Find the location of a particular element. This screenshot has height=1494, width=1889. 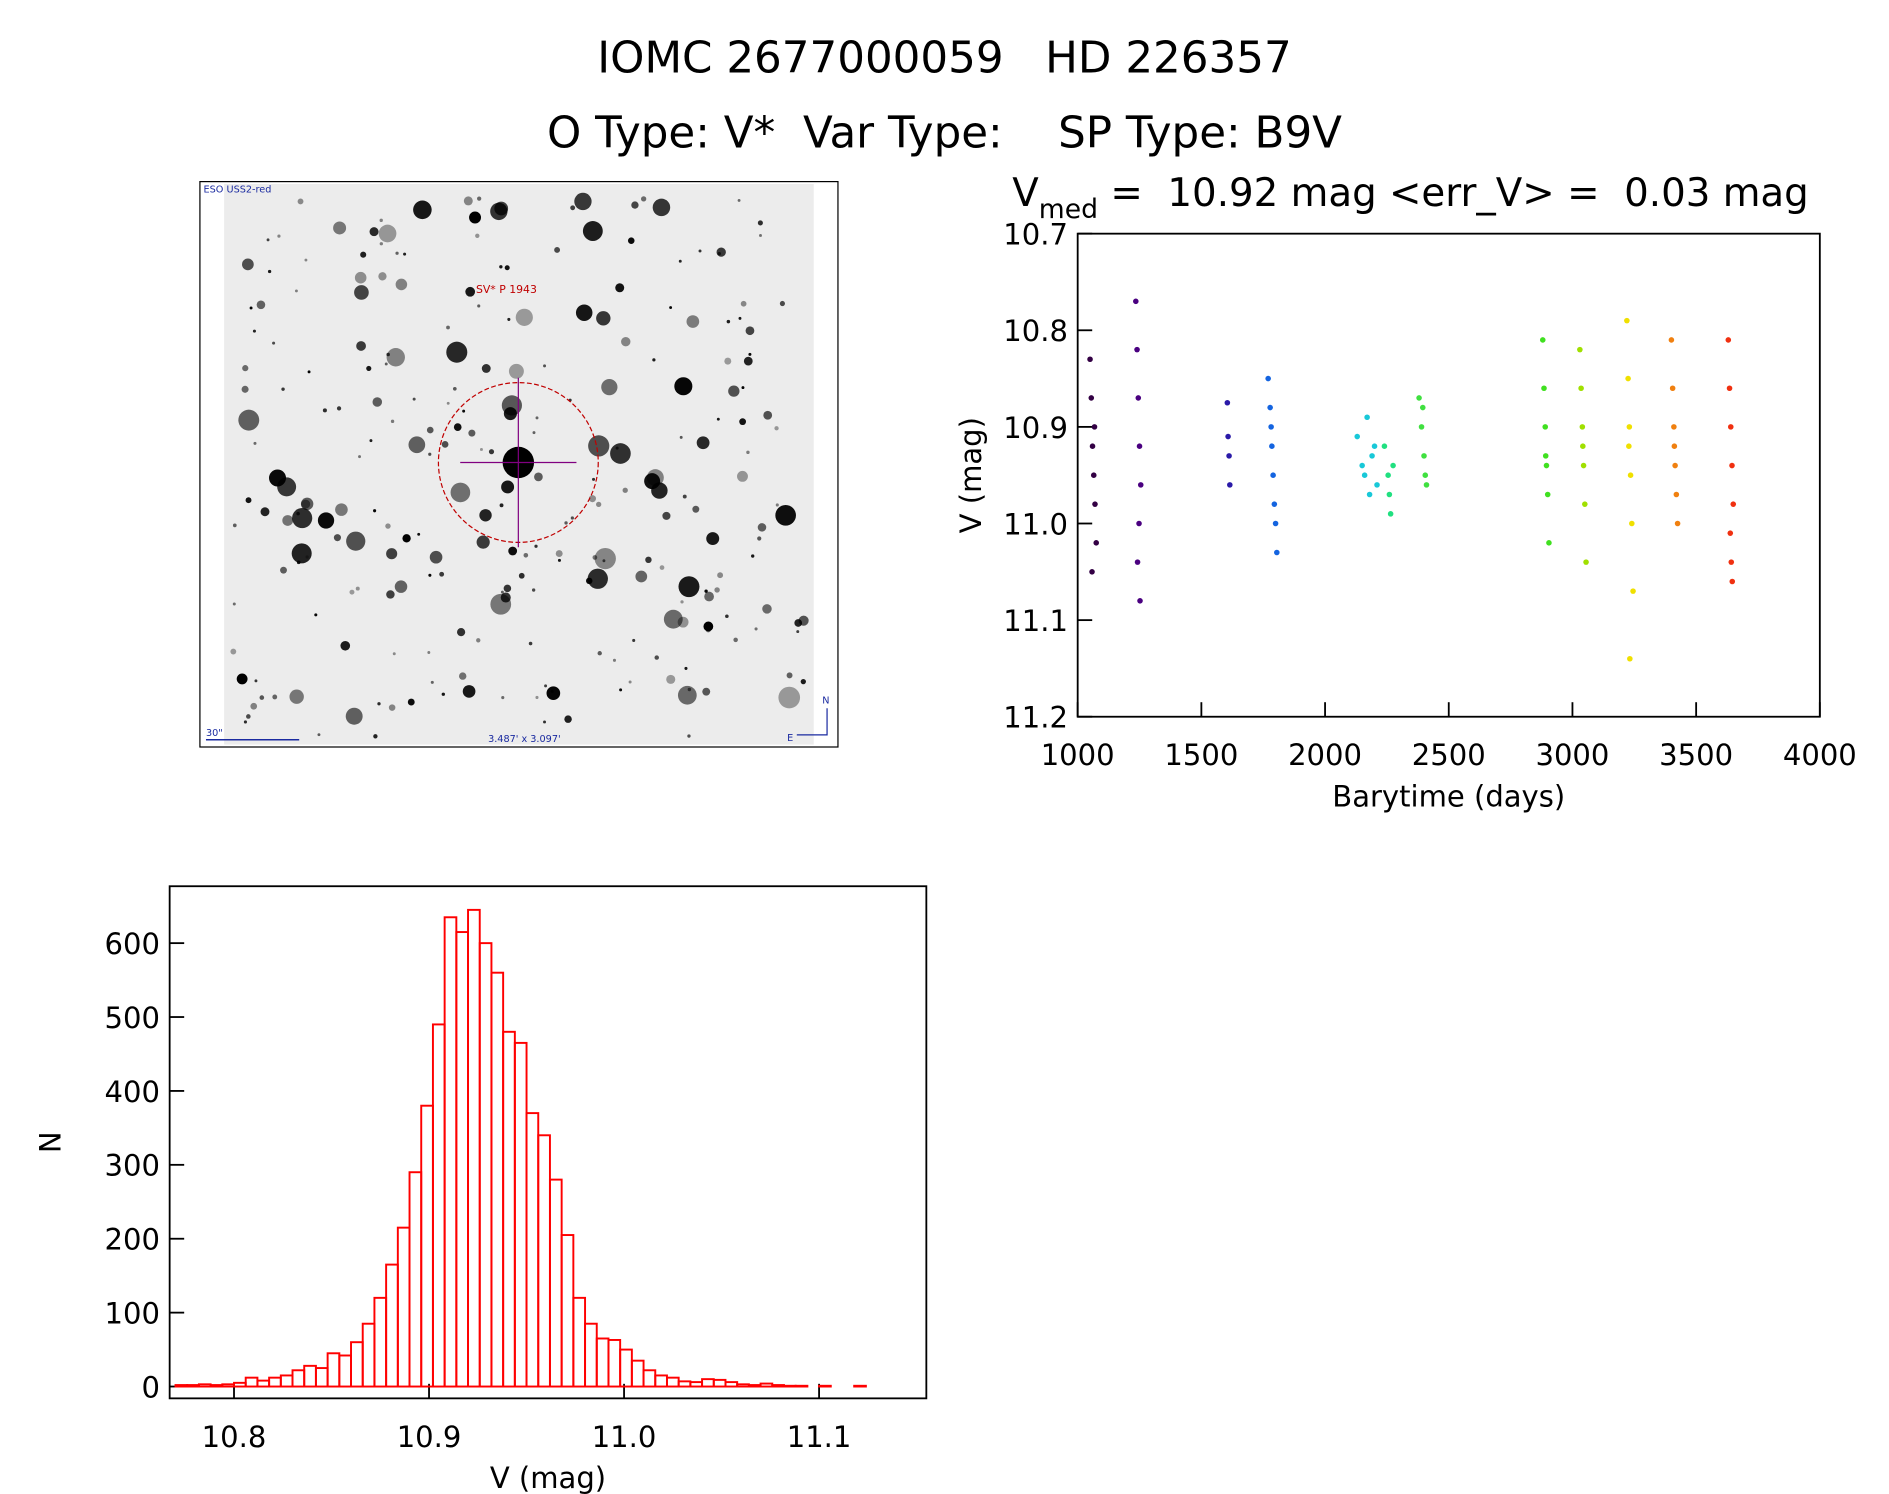

x-axis-label: Barytime (days) is located at coordinates (1448, 796).